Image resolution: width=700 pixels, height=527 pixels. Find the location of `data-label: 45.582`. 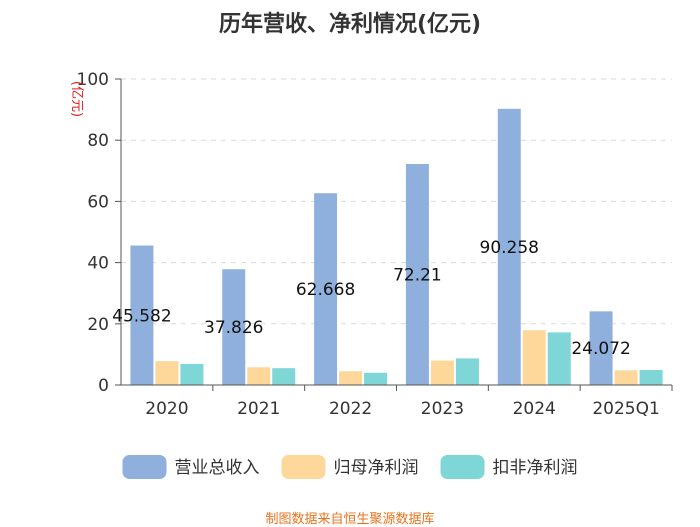

data-label: 45.582 is located at coordinates (141, 316).